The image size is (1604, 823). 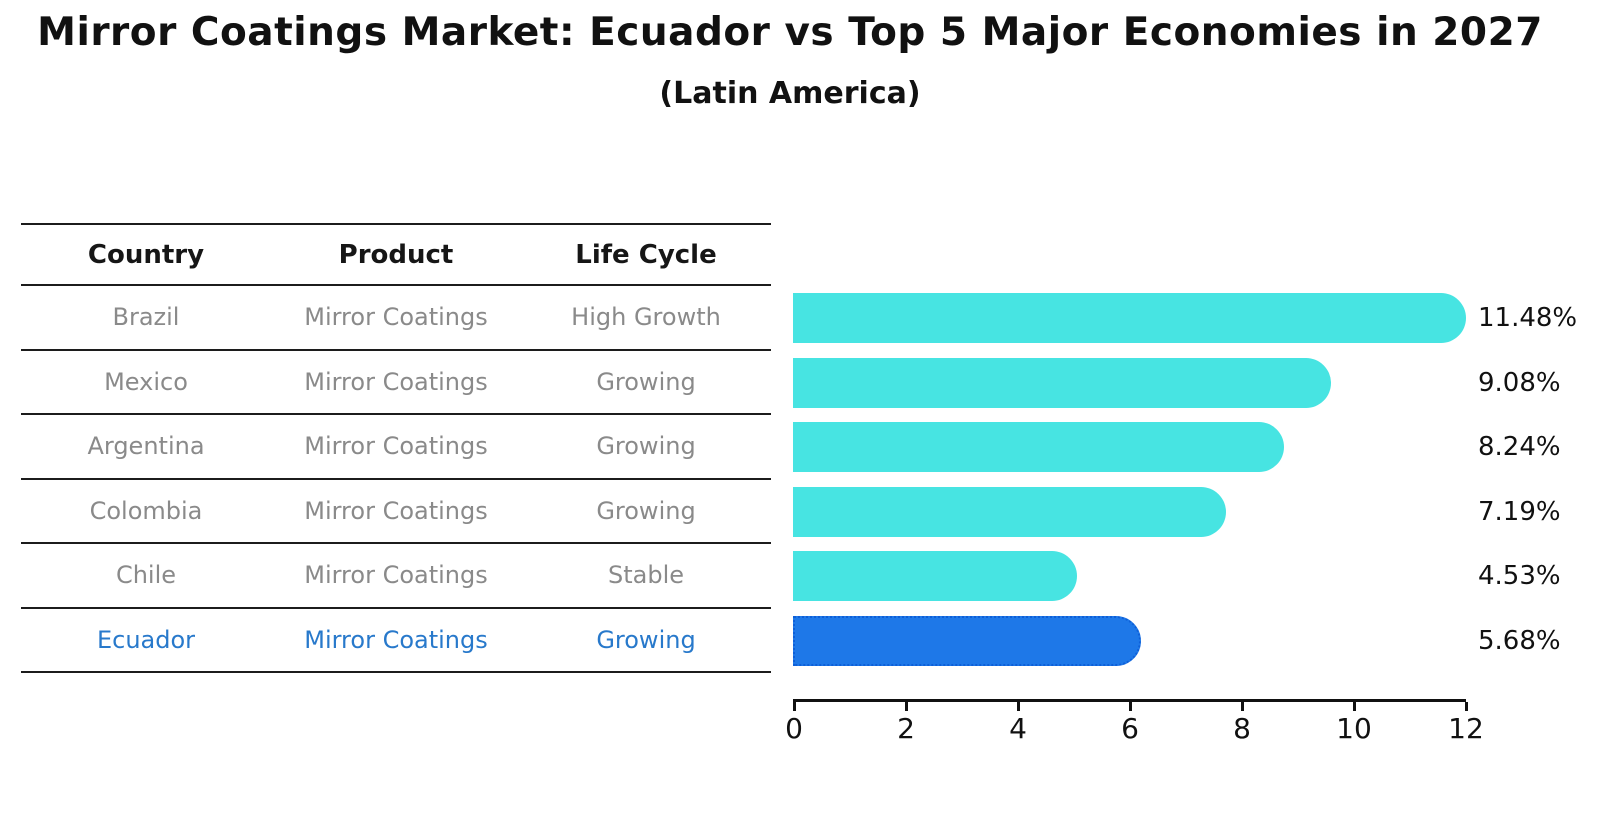 I want to click on bar-mexico, so click(x=1062, y=382).